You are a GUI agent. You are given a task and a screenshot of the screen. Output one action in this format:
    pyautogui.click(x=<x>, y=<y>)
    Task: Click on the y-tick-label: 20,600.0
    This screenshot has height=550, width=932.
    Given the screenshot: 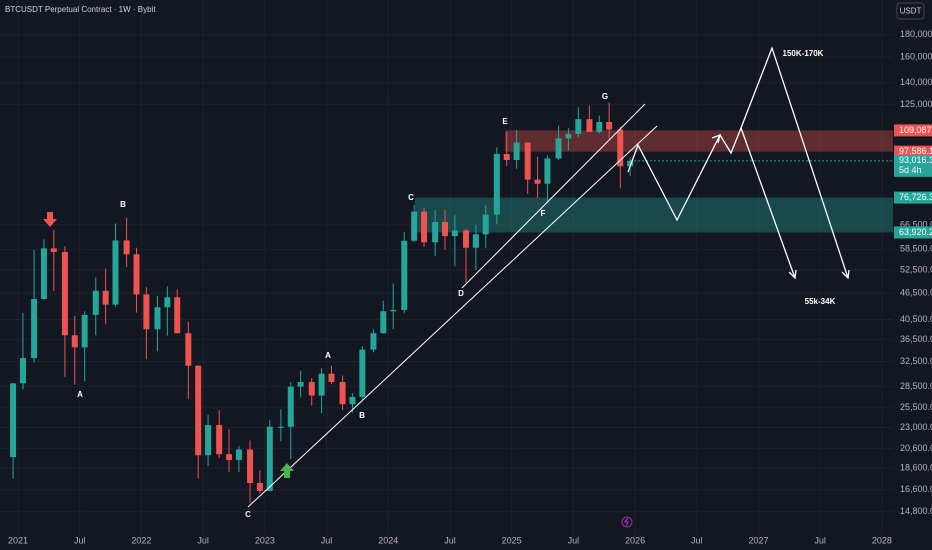 What is the action you would take?
    pyautogui.click(x=916, y=448)
    